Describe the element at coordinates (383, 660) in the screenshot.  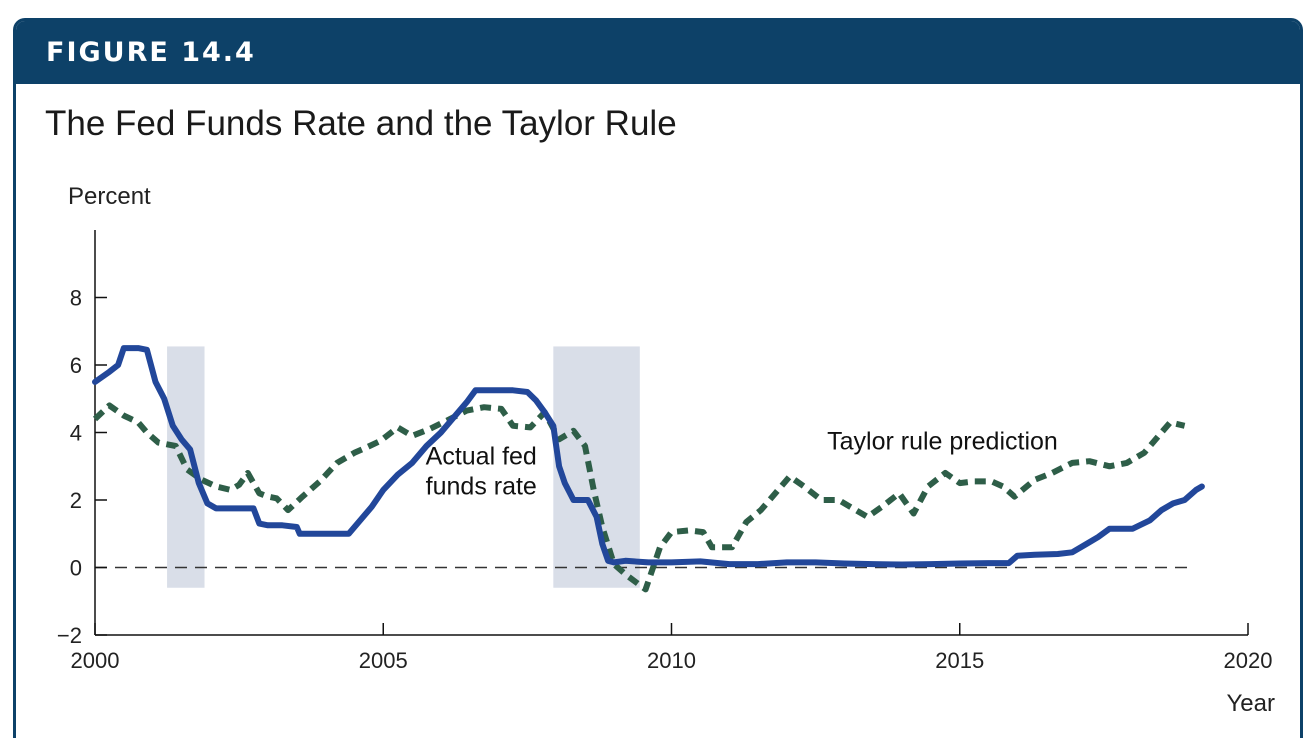
I see `x-tick-label: 2005` at that location.